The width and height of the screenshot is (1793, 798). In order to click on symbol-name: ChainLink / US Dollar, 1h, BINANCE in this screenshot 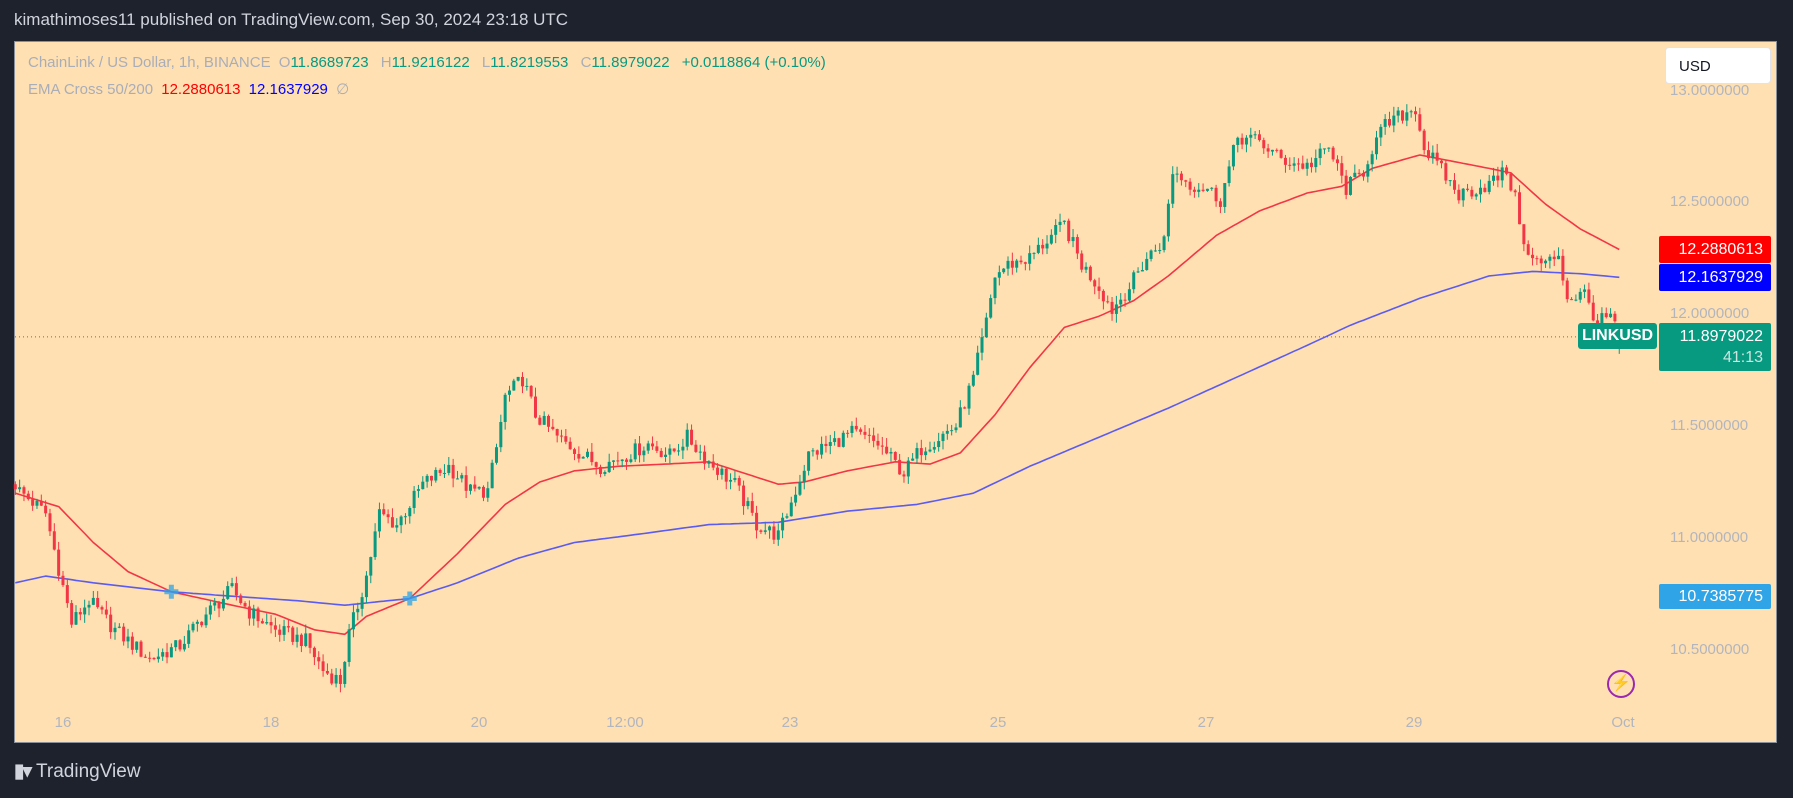, I will do `click(149, 62)`.